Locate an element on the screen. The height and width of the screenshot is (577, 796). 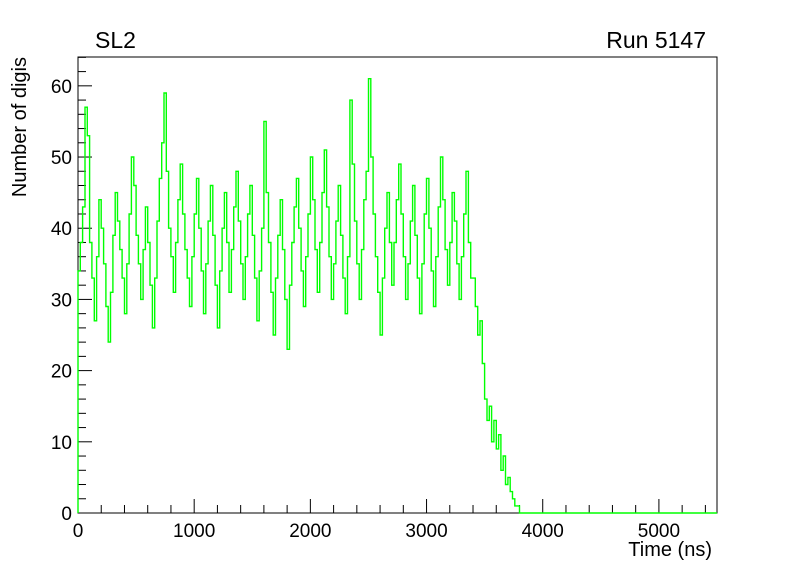
x-tick-label: 2000 is located at coordinates (310, 531).